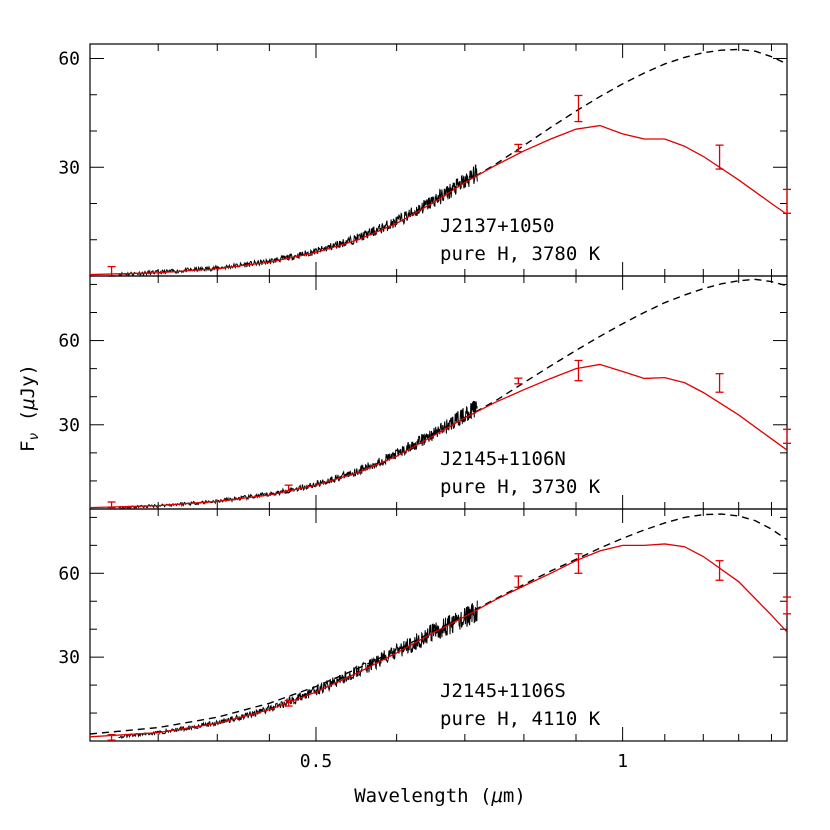 The height and width of the screenshot is (830, 830). I want to click on model-label: pure H, 3730 K, so click(520, 487).